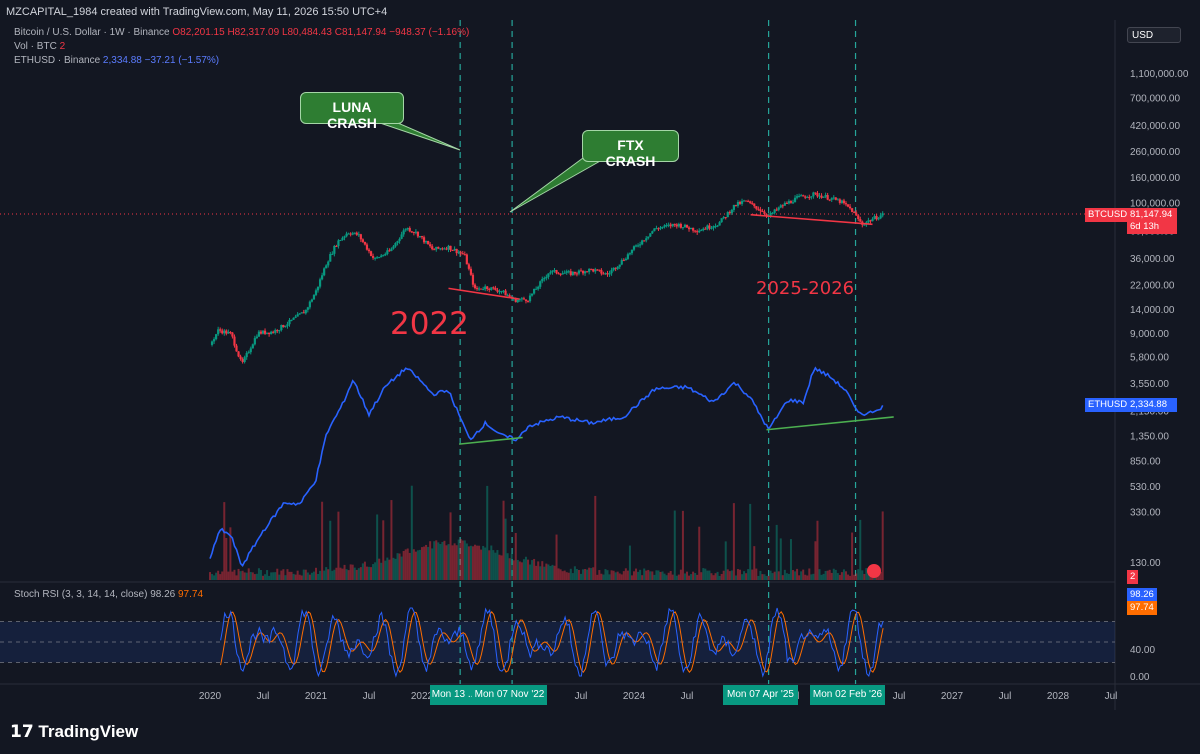 Image resolution: width=1200 pixels, height=754 pixels. I want to click on year-2025-2026-label: 2025-2026, so click(805, 288).